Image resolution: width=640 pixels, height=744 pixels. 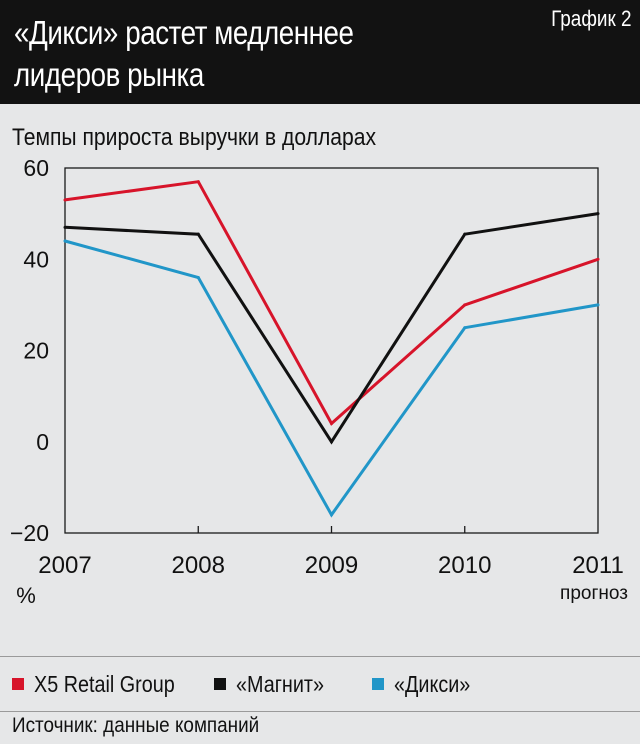 What do you see at coordinates (598, 565) in the screenshot?
I see `x-tick-label: 2011` at bounding box center [598, 565].